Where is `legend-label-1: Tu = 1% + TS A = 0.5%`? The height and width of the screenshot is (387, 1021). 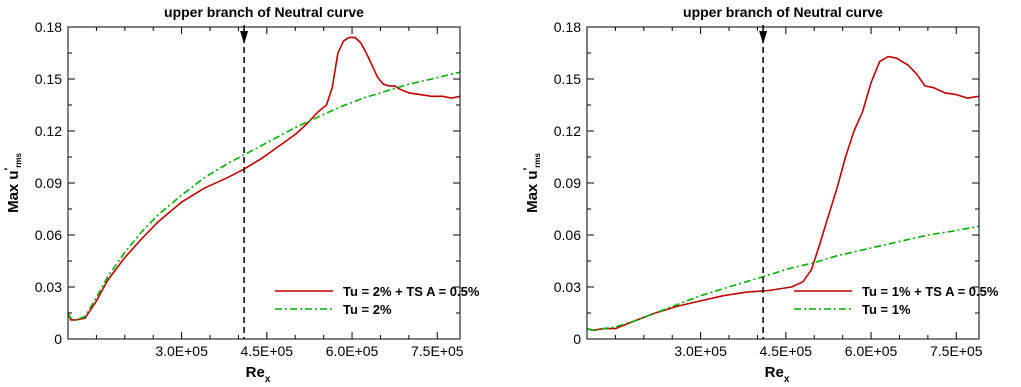 legend-label-1: Tu = 1% + TS A = 0.5% is located at coordinates (930, 291).